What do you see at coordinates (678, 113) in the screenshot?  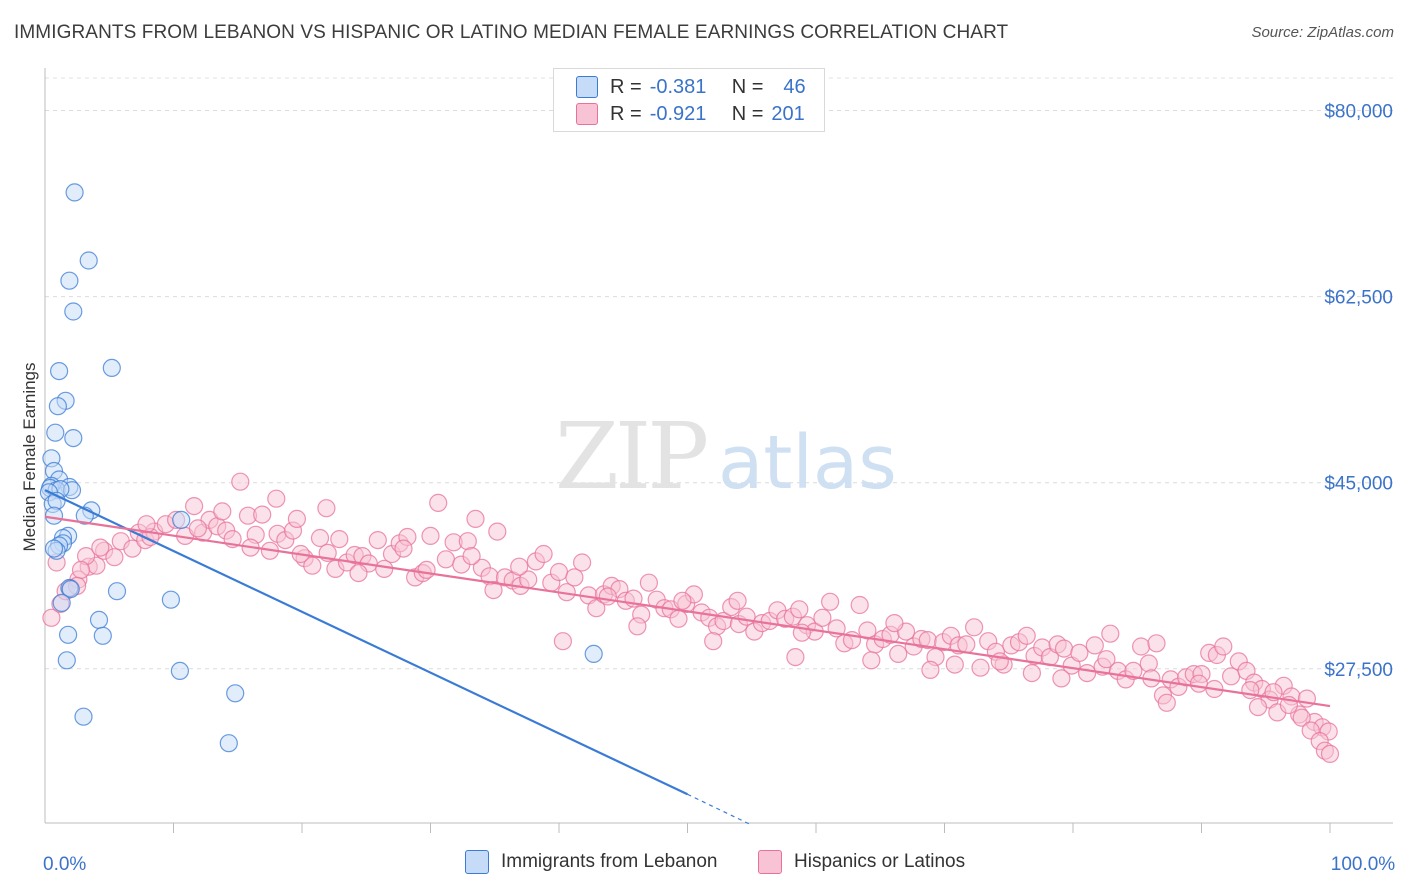 I see `legend-r-value: -0.921` at bounding box center [678, 113].